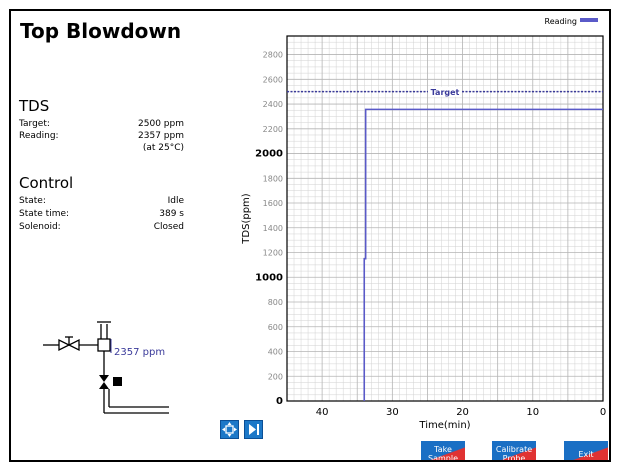 The image size is (625, 475). I want to click on x-tick-label: 20, so click(462, 412).